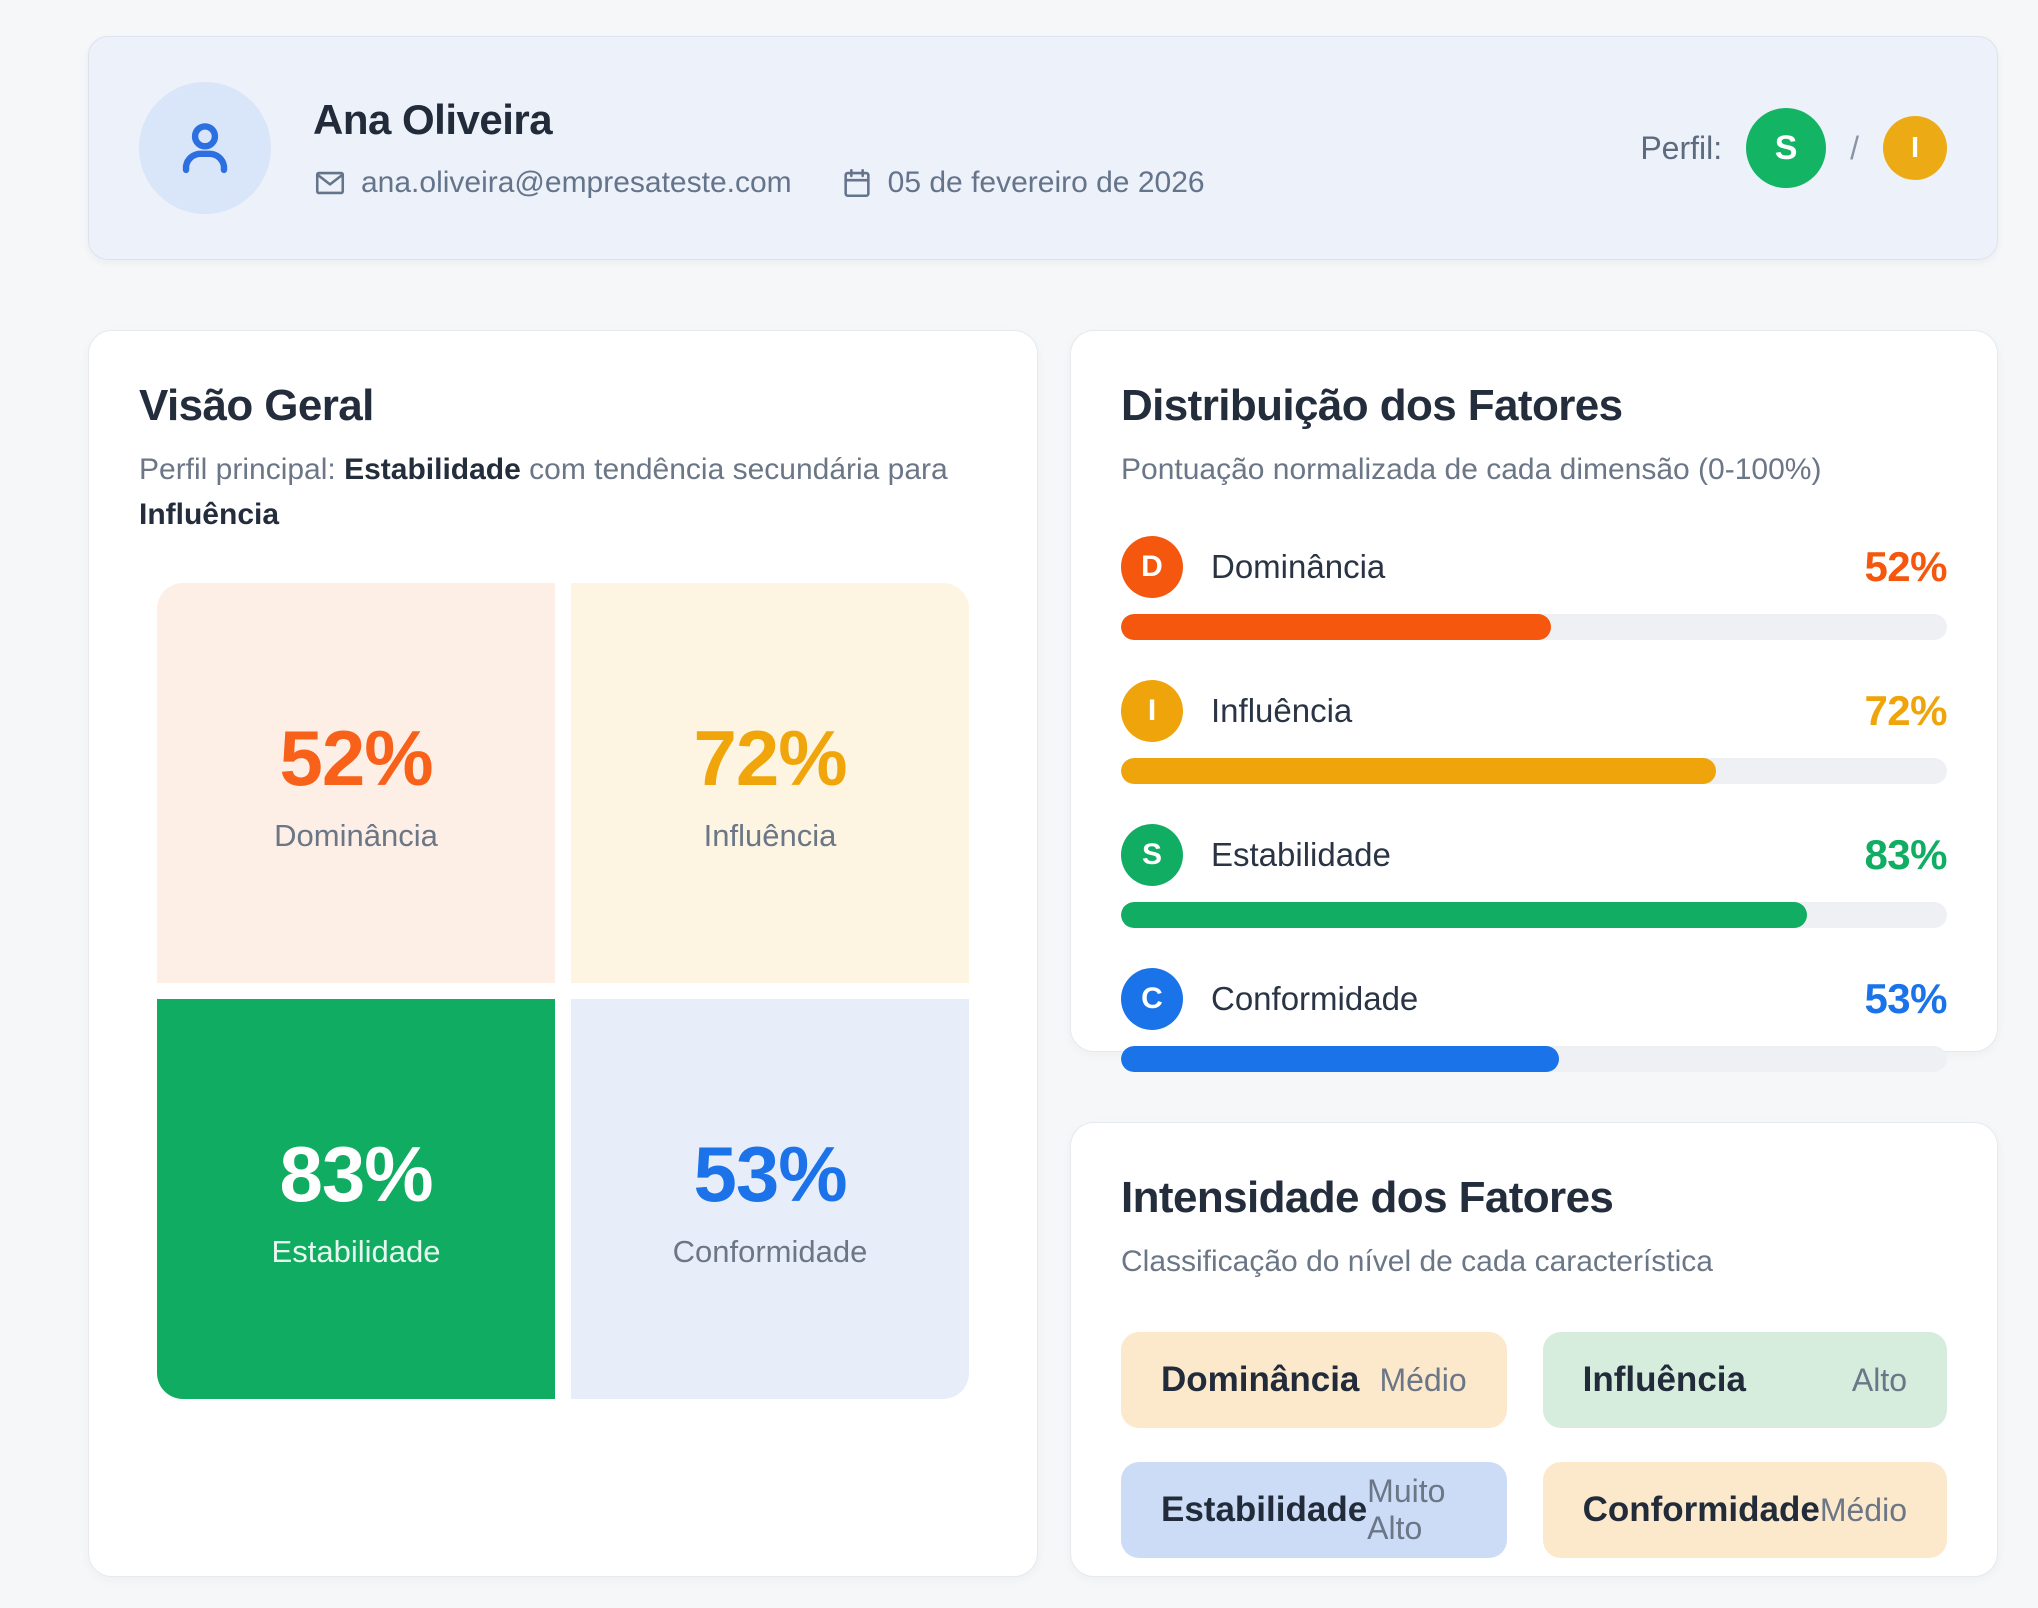 The height and width of the screenshot is (1608, 2038). What do you see at coordinates (1046, 182) in the screenshot?
I see `date-text: 05 de fevereiro de 2026` at bounding box center [1046, 182].